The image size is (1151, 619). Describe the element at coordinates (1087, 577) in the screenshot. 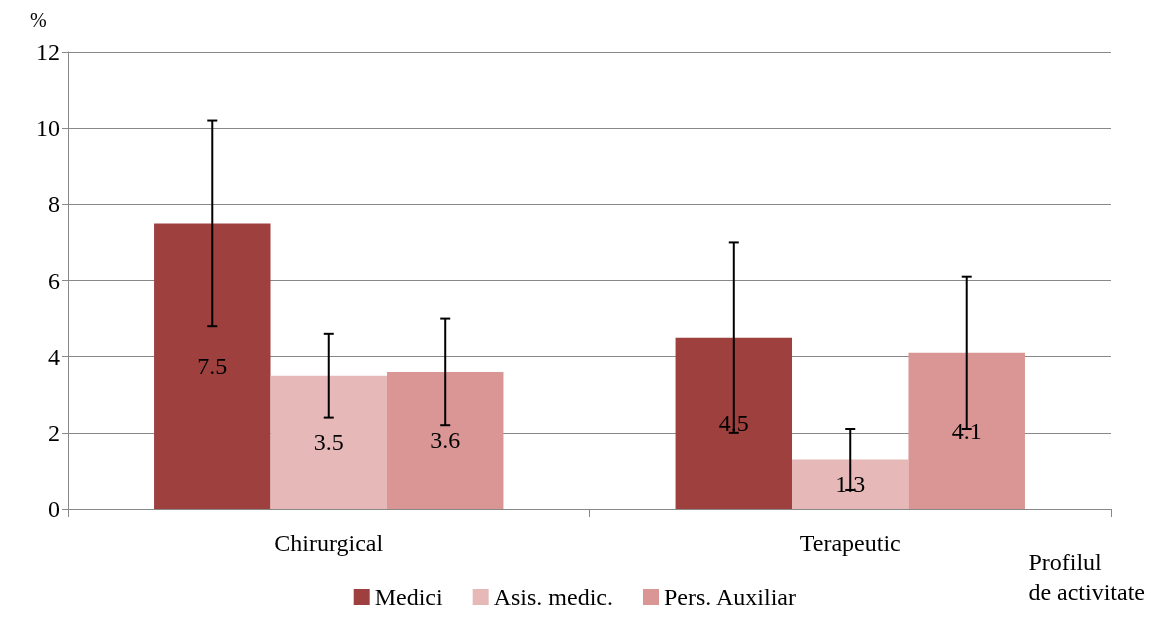

I see `x-axis-title: Profilul de activitate` at that location.